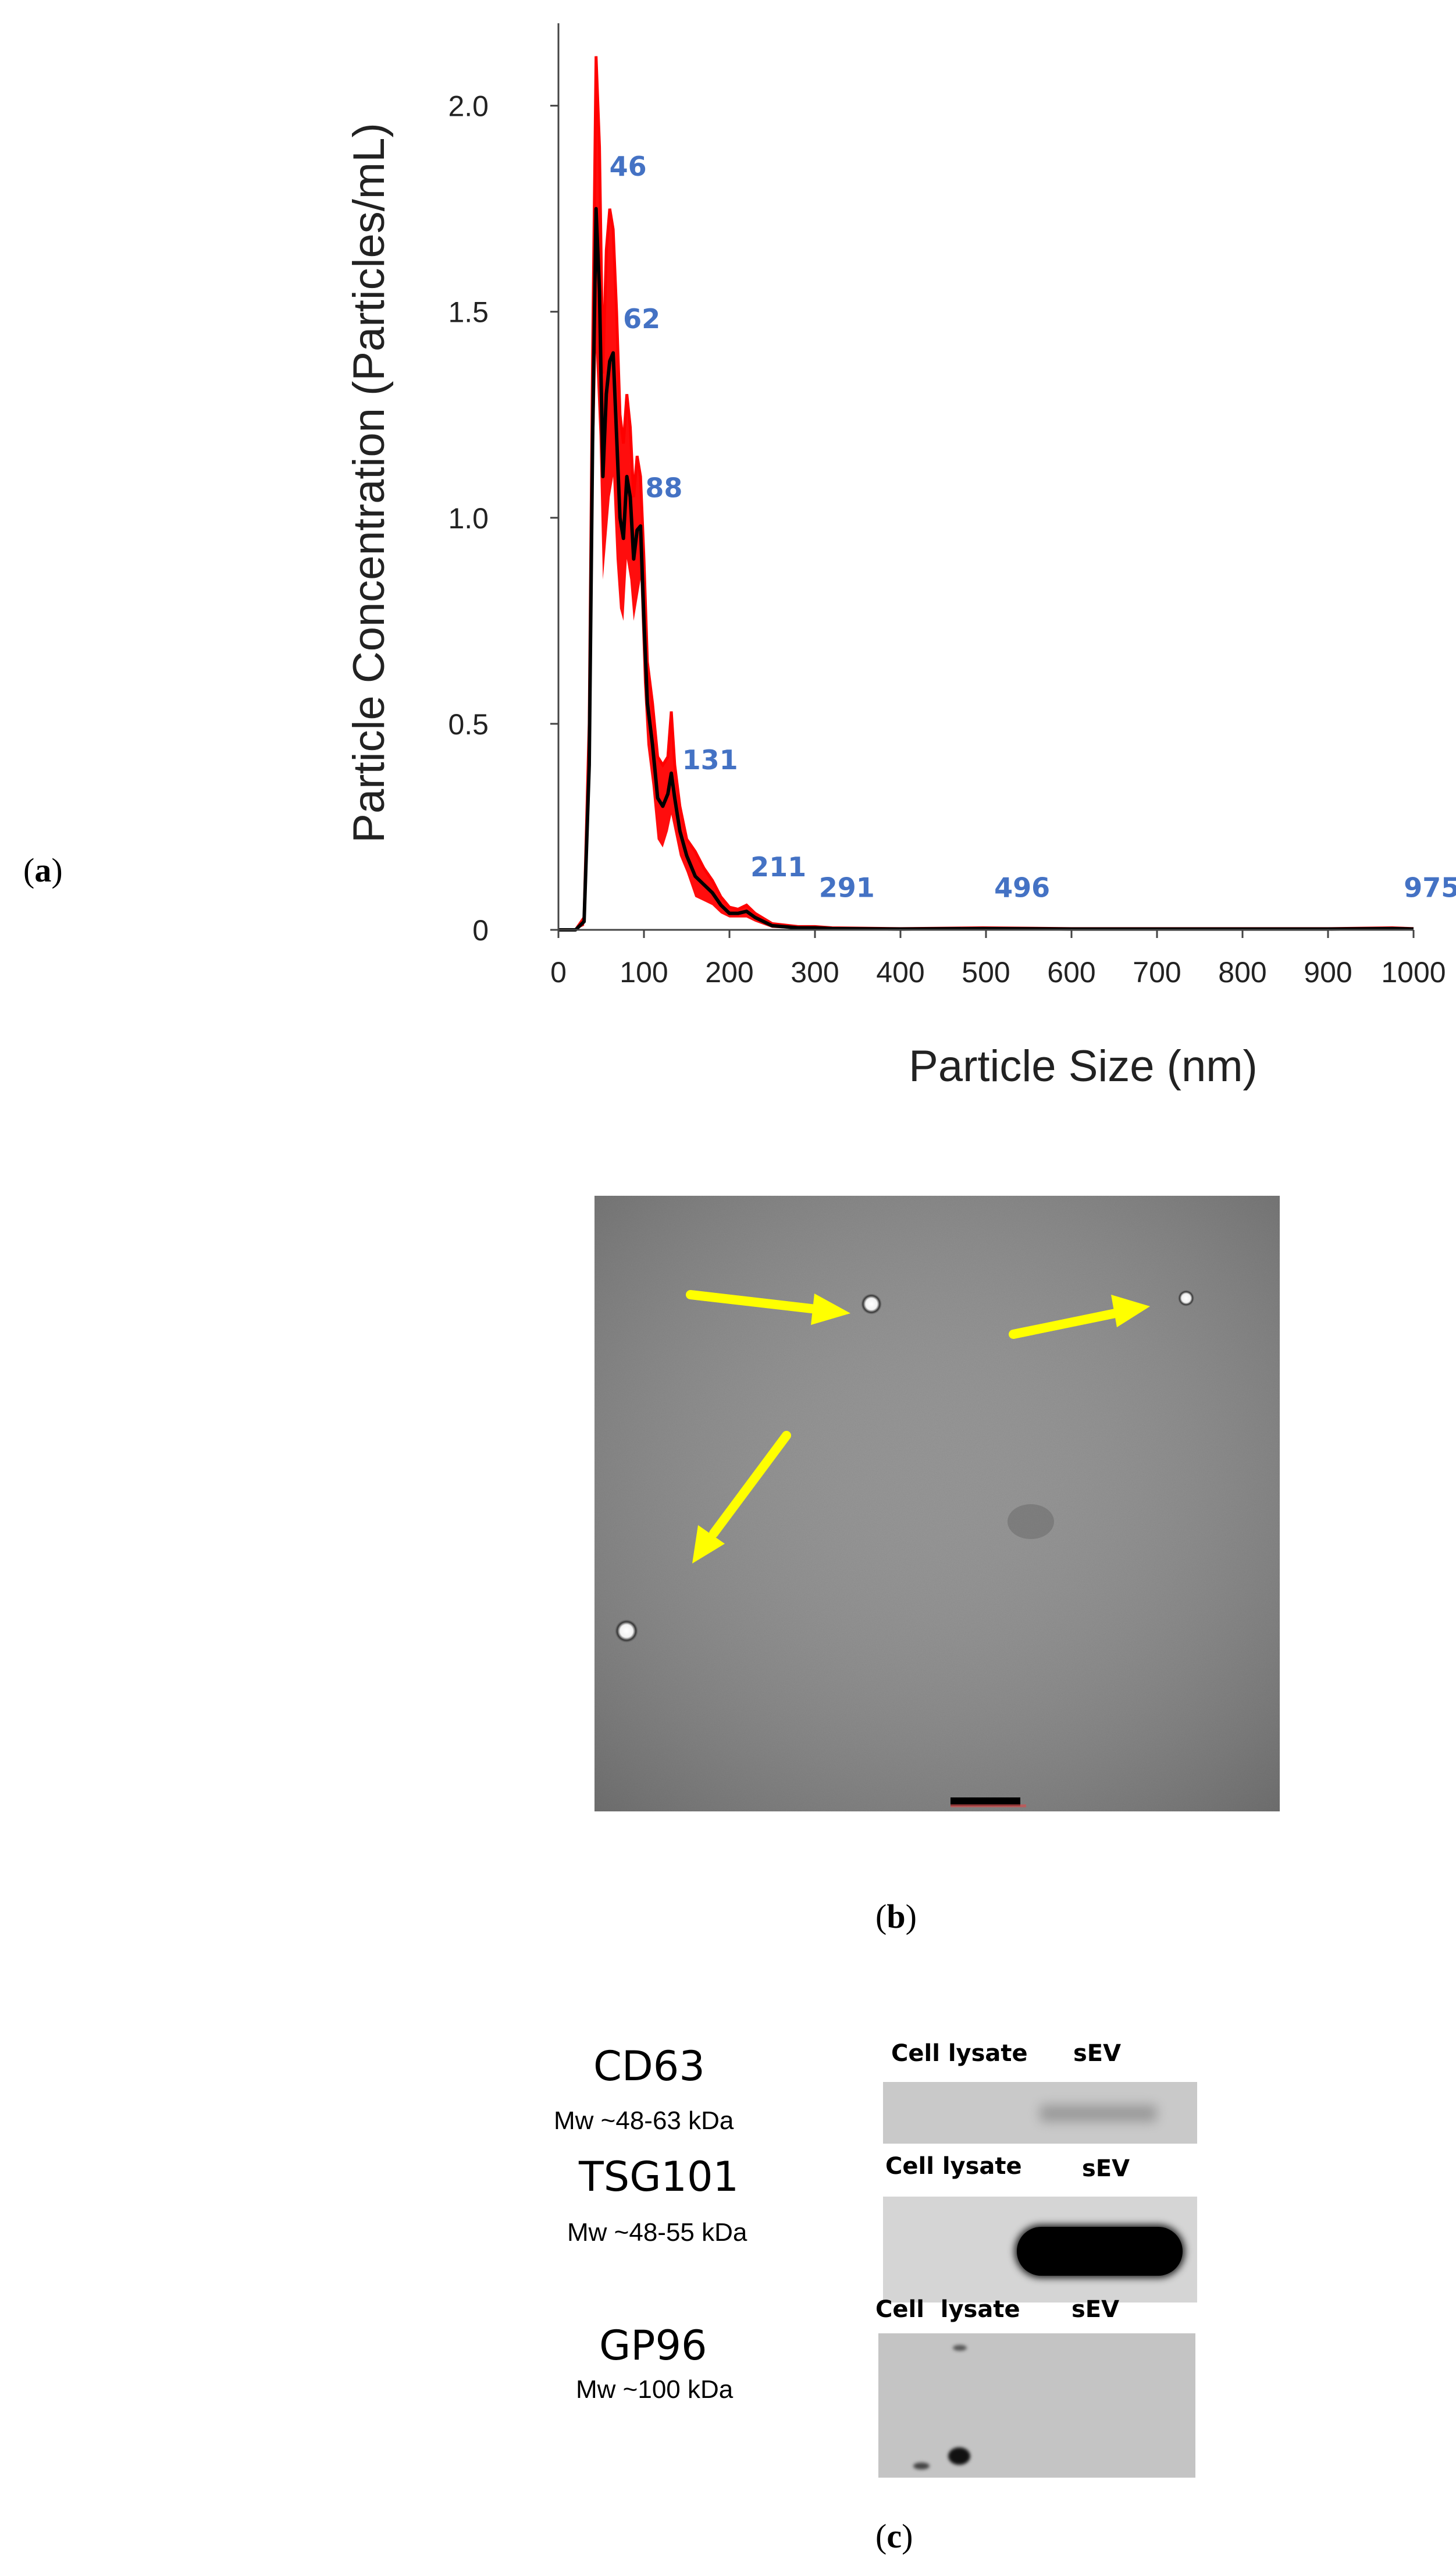  Describe the element at coordinates (1036, 2405) in the screenshot. I see `blot-strip-gp96` at that location.